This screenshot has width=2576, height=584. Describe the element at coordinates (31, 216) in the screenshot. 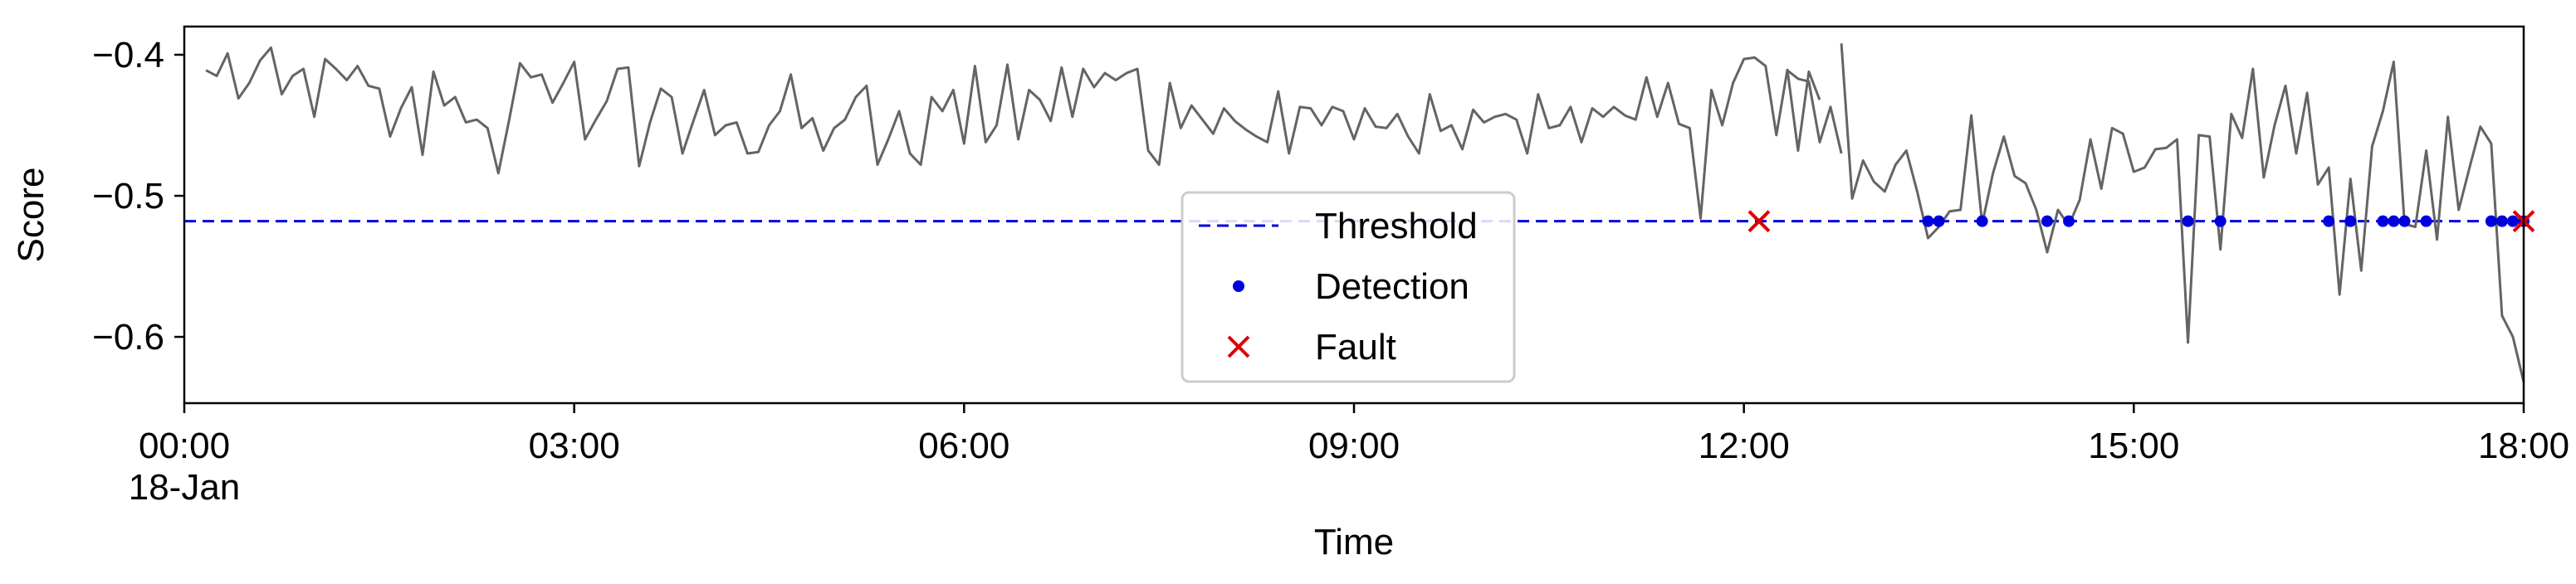

I see `y-axis-title: Score` at that location.